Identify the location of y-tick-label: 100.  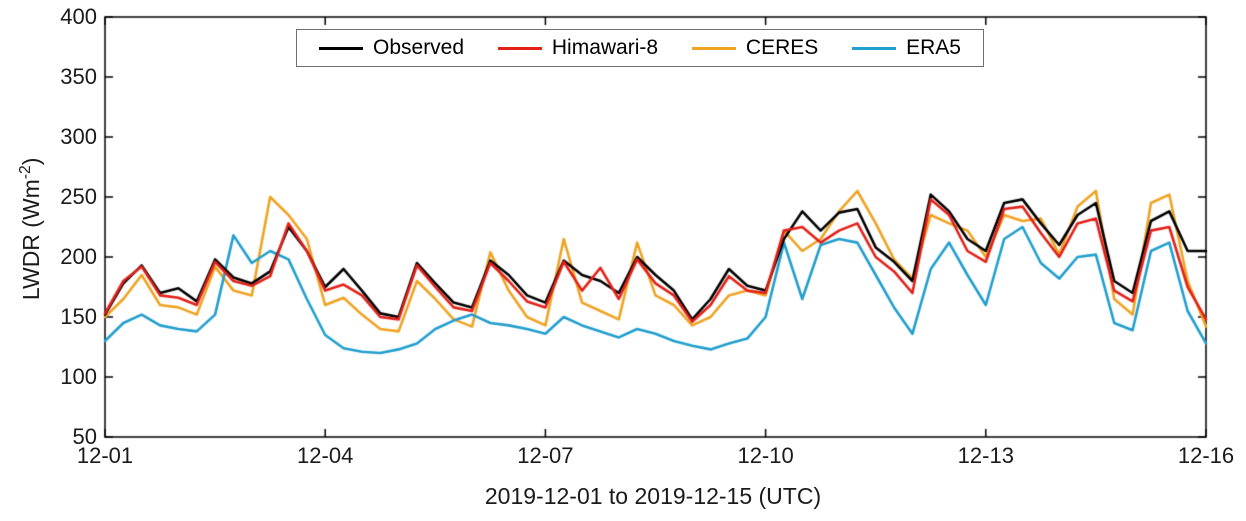
(78, 376).